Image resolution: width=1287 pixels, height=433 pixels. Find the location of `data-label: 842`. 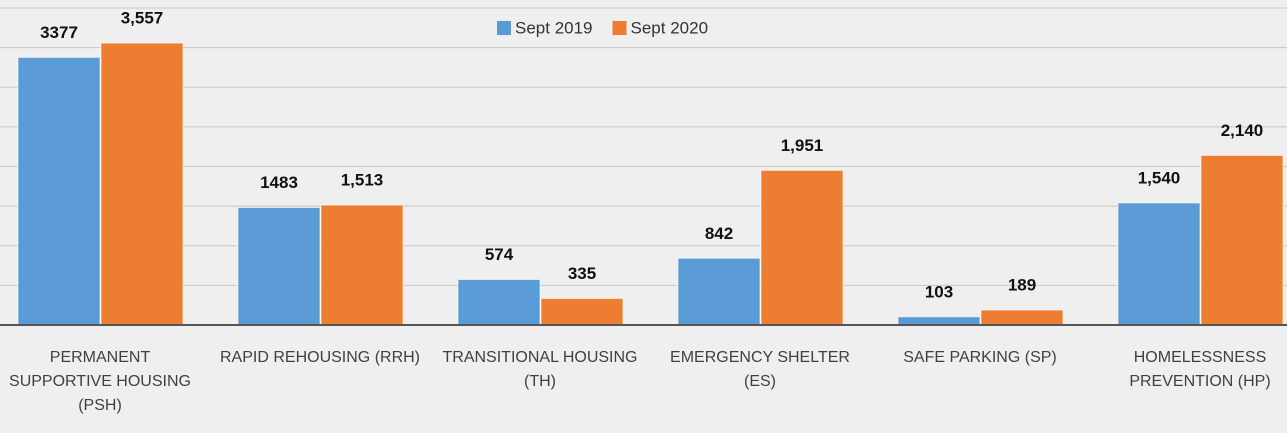

data-label: 842 is located at coordinates (719, 233).